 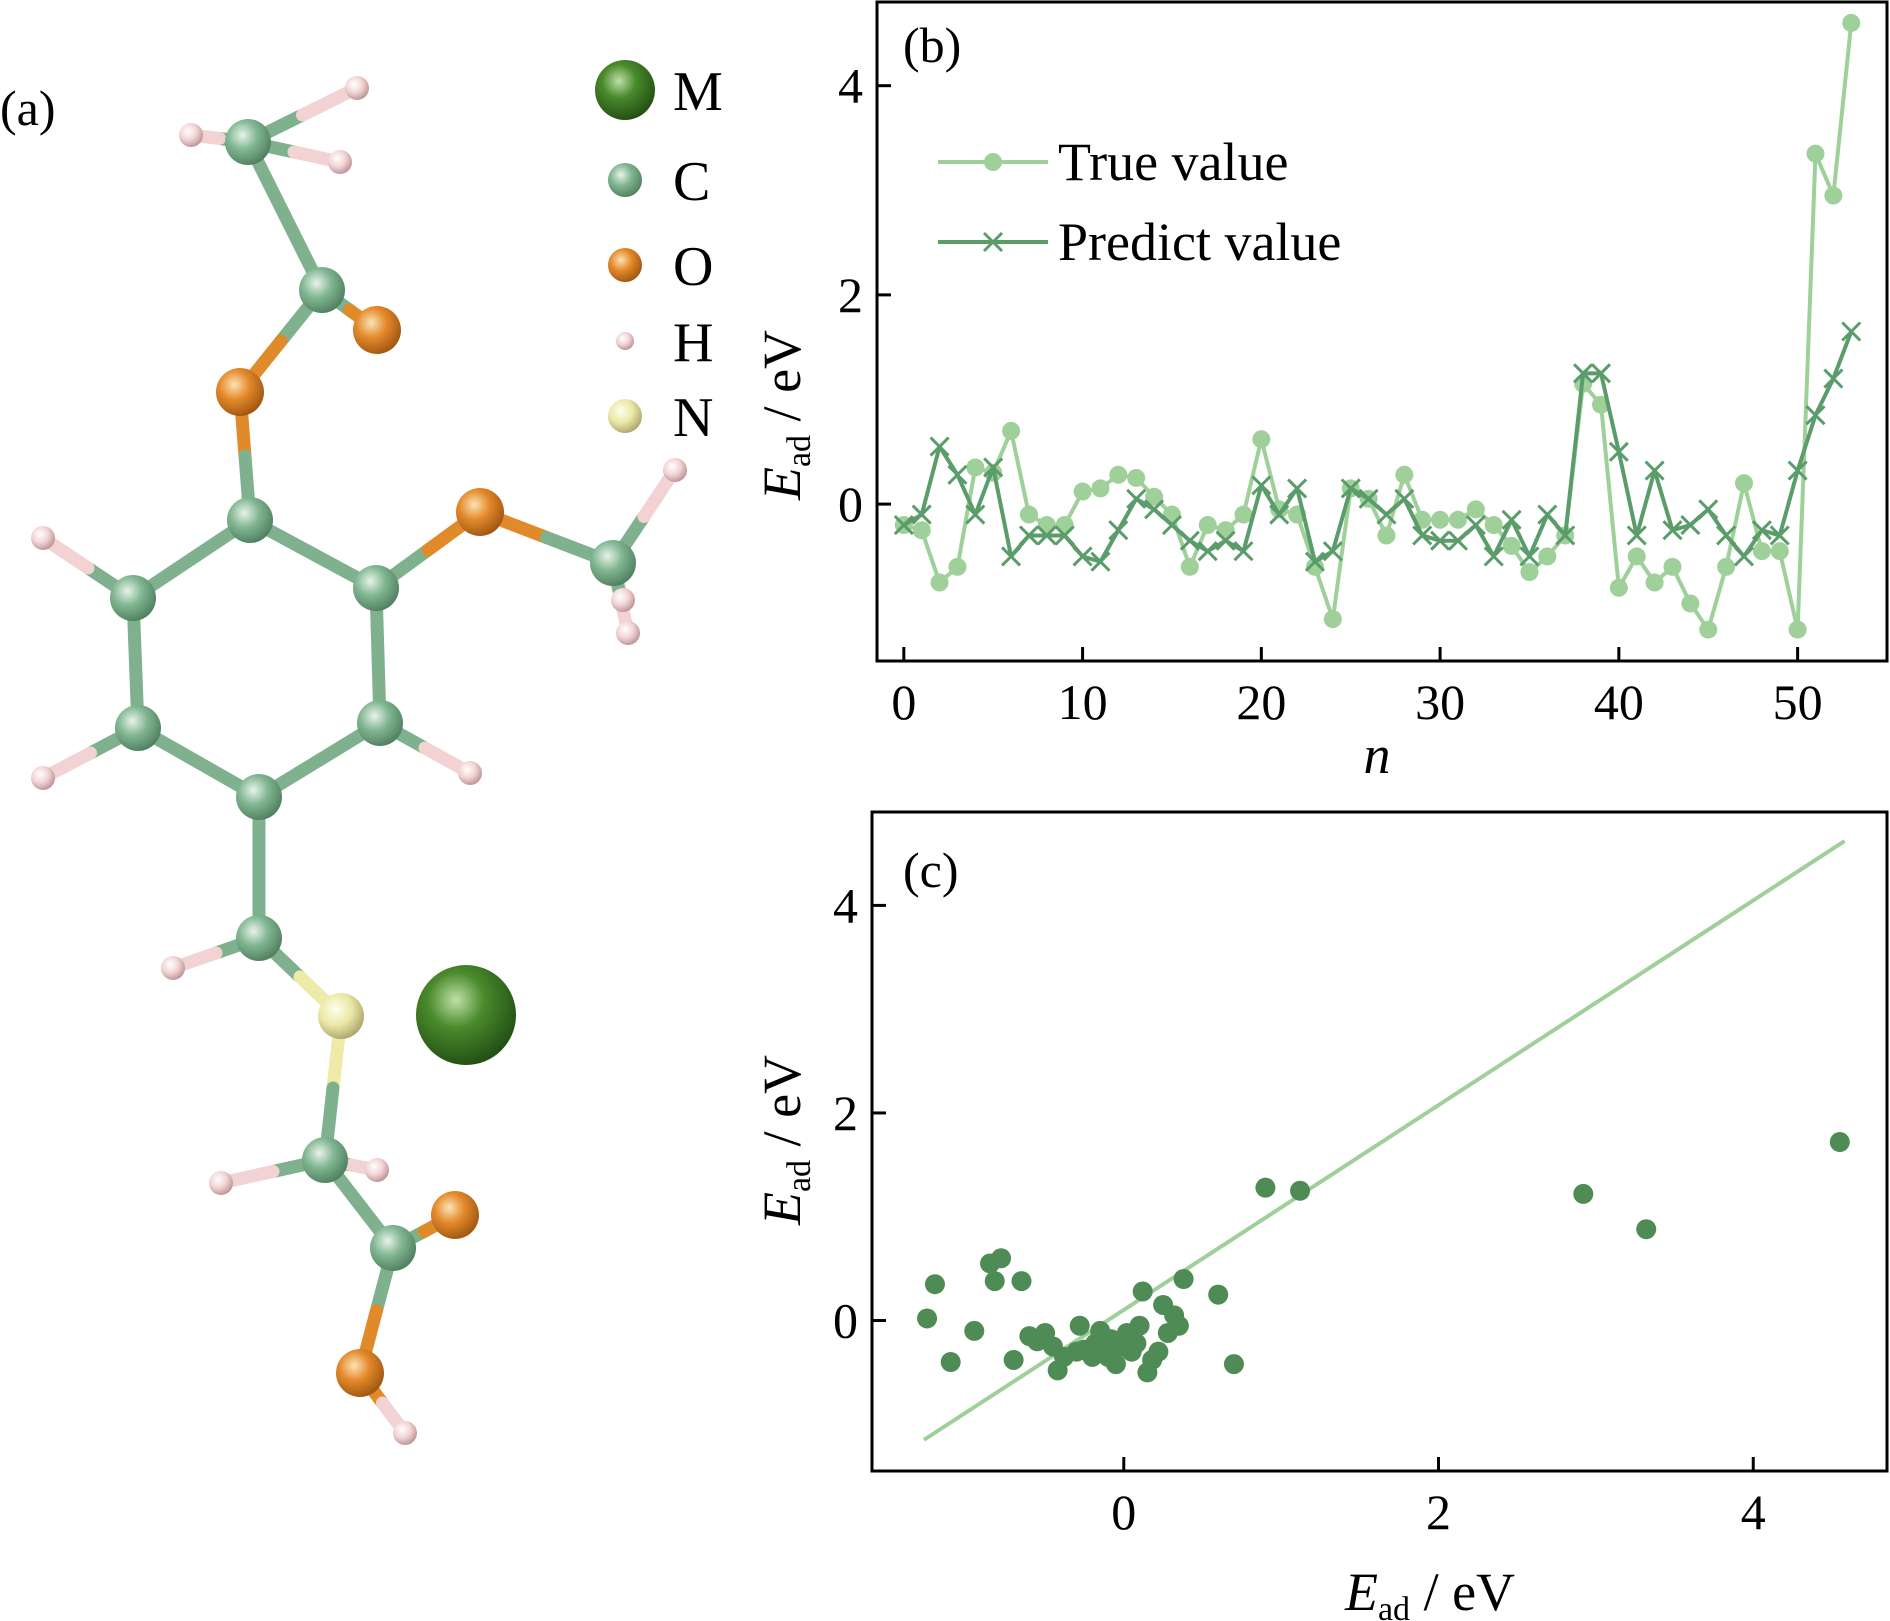 What do you see at coordinates (1083, 702) in the screenshot?
I see `x-tick-label-b: 10` at bounding box center [1083, 702].